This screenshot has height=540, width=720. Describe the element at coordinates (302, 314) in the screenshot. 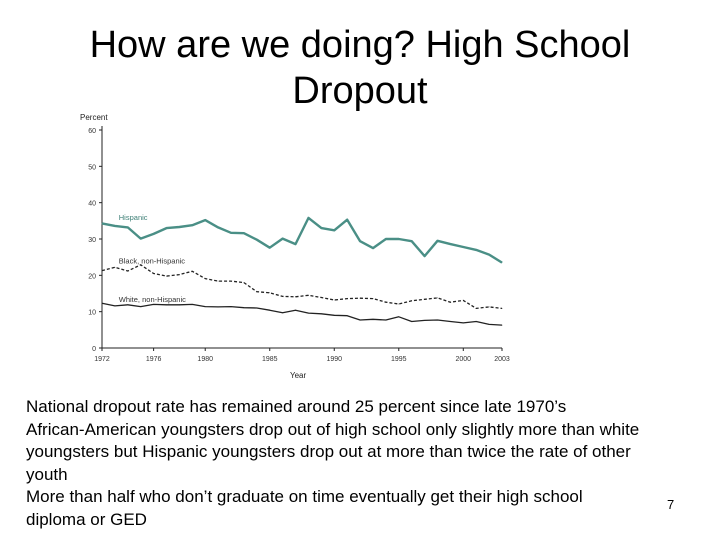

I see `series-line-white-non-hispanic` at that location.